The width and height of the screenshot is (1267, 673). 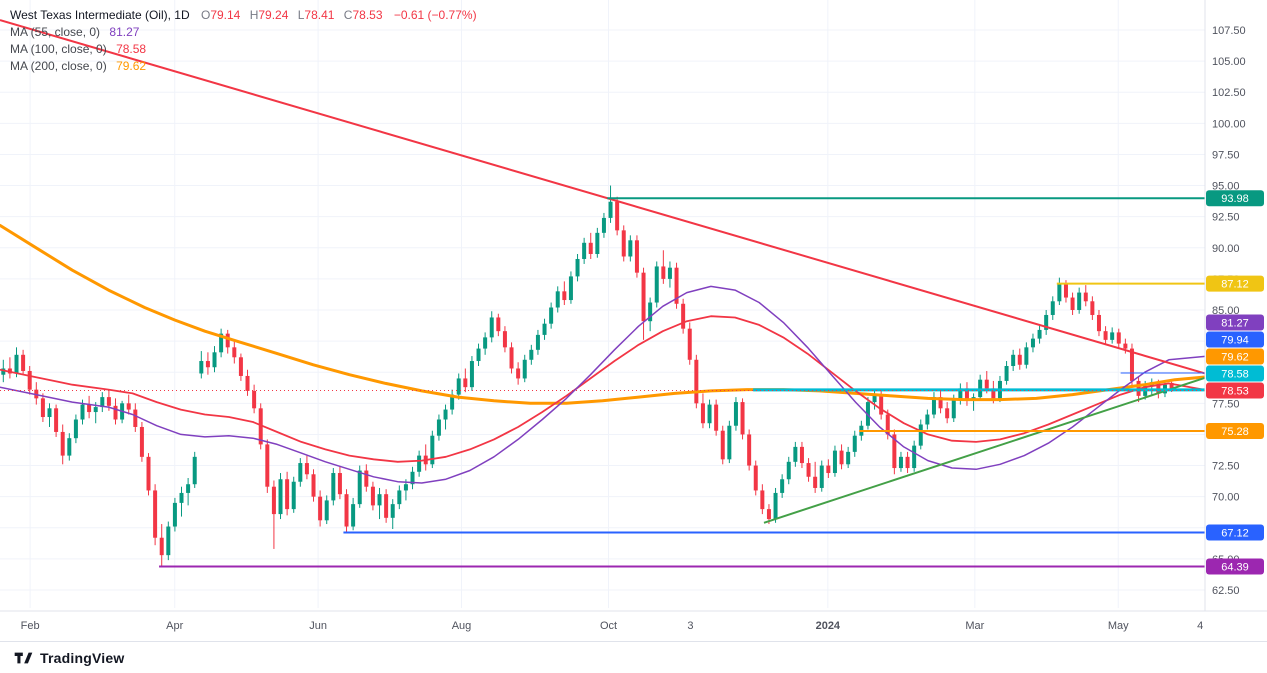 What do you see at coordinates (633, 625) in the screenshot?
I see `time-axis: Feb Apr Jun Aug Oct 3 2024 Mar May 4` at bounding box center [633, 625].